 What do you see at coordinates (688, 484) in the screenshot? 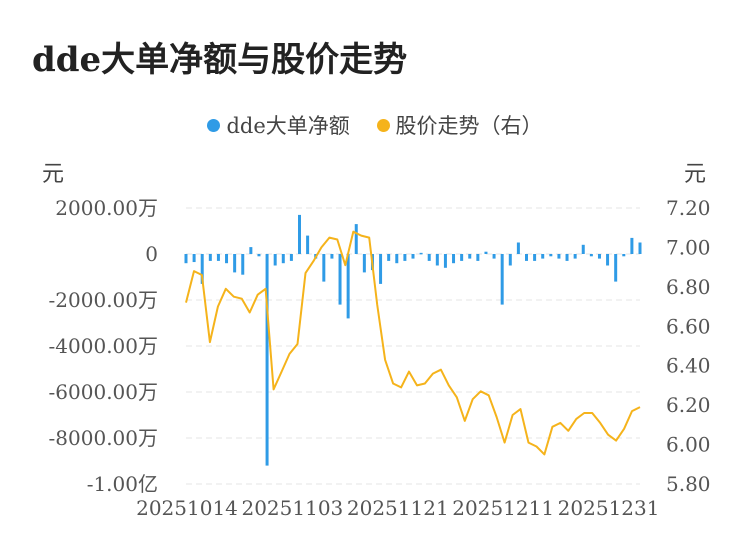
I see `right-tick-label: 5.80` at bounding box center [688, 484].